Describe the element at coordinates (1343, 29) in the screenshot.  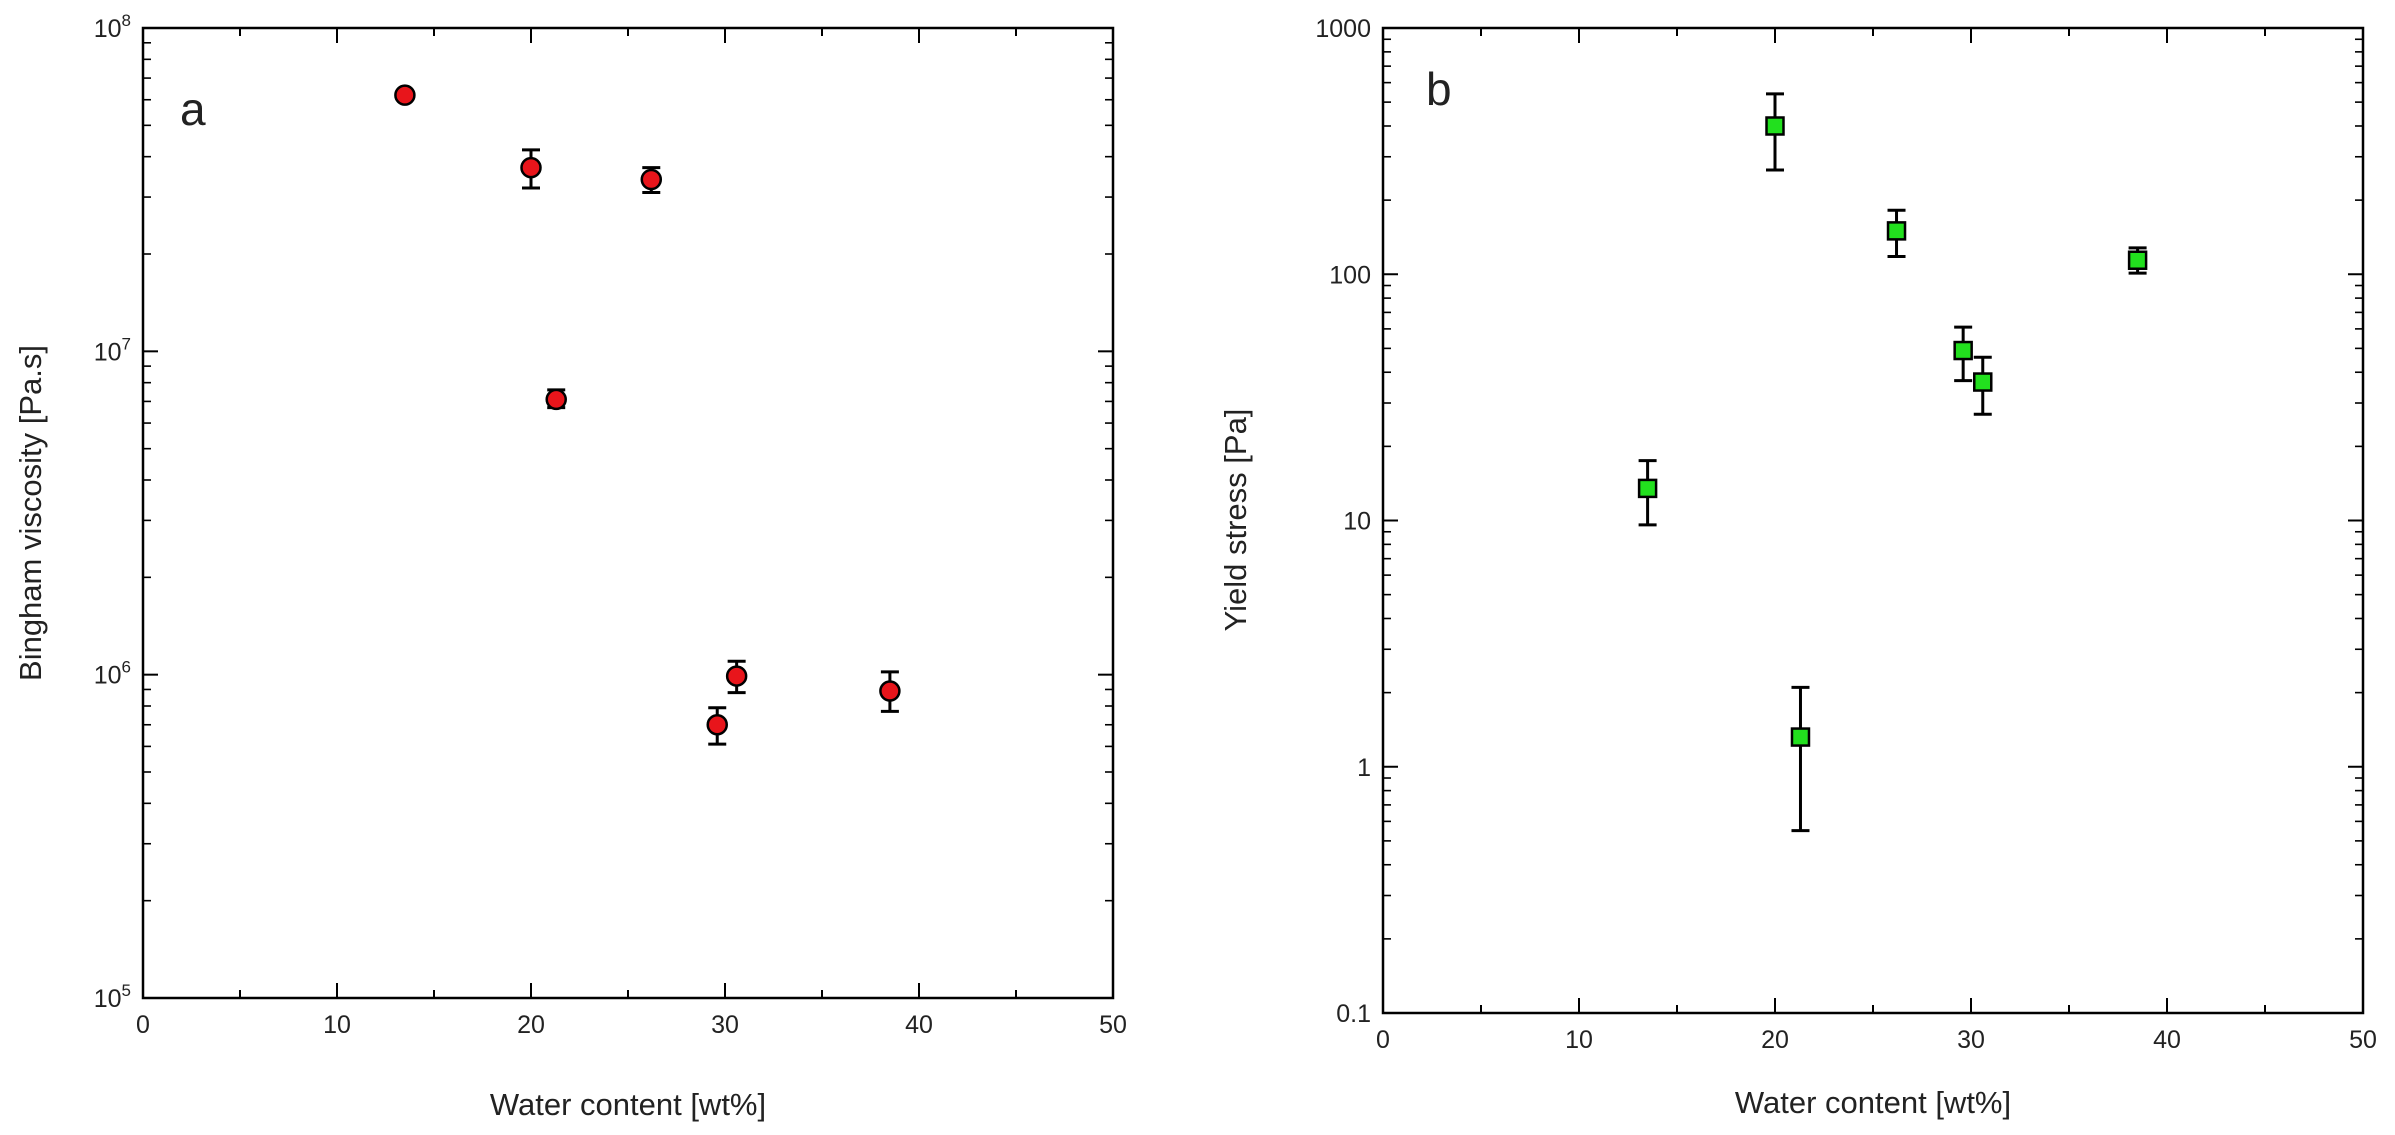
I see `y-tick-label: 1000` at that location.